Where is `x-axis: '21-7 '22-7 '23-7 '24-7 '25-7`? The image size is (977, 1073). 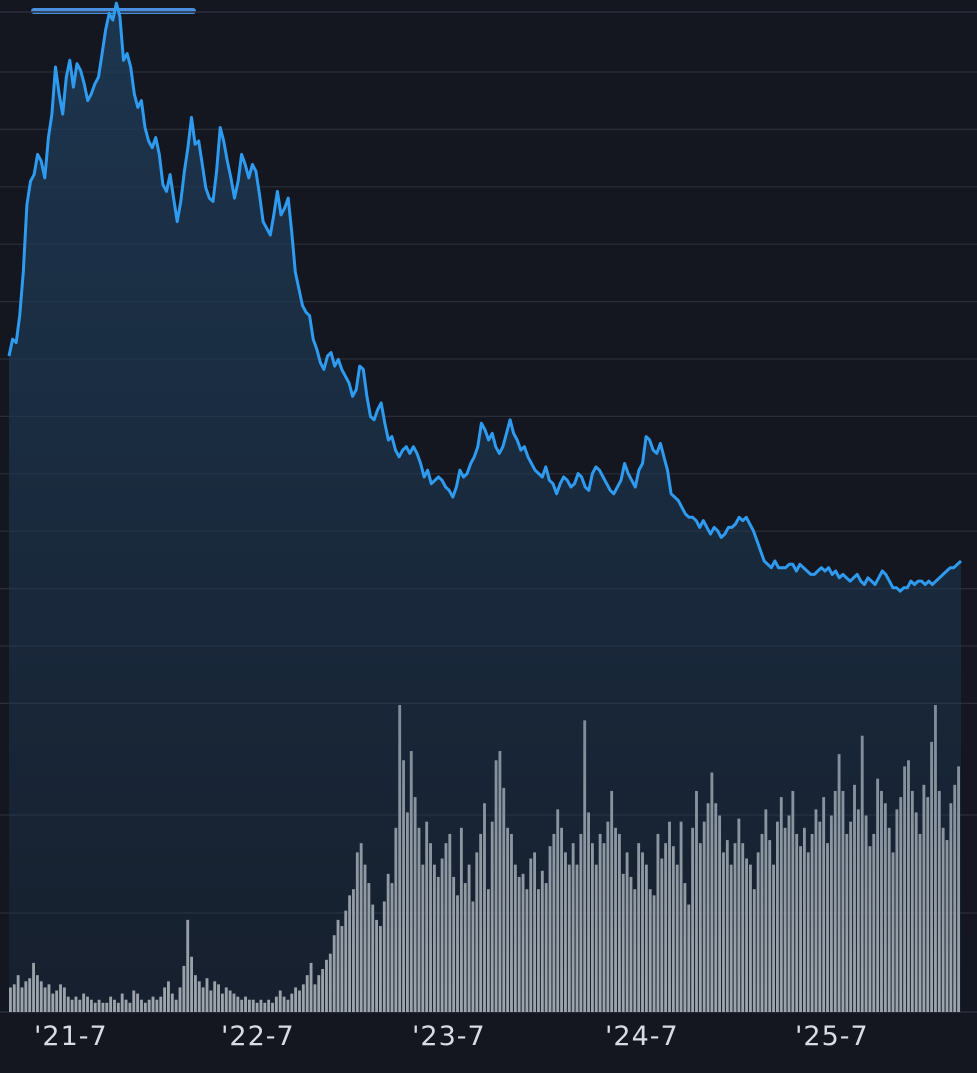
x-axis: '21-7 '22-7 '23-7 '24-7 '25-7 is located at coordinates (451, 1036).